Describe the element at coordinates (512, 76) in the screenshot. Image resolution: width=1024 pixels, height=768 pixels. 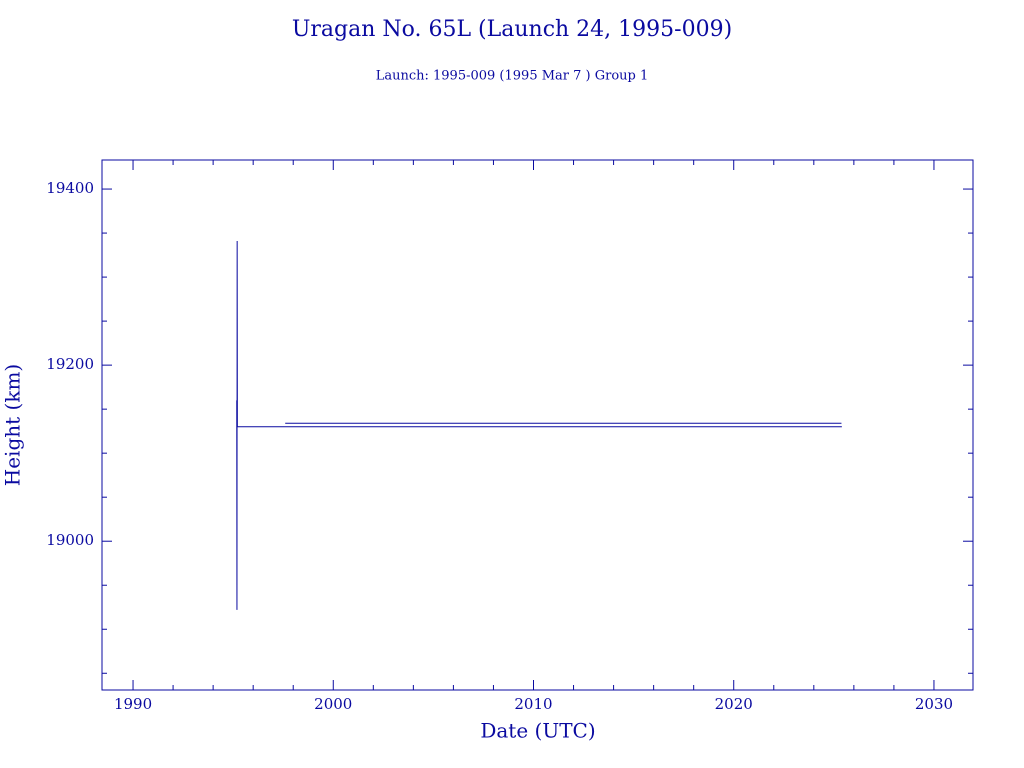
I see `chart-subtitle: Launch: 1995-009 (1995 Mar 7 ) Group 1` at that location.